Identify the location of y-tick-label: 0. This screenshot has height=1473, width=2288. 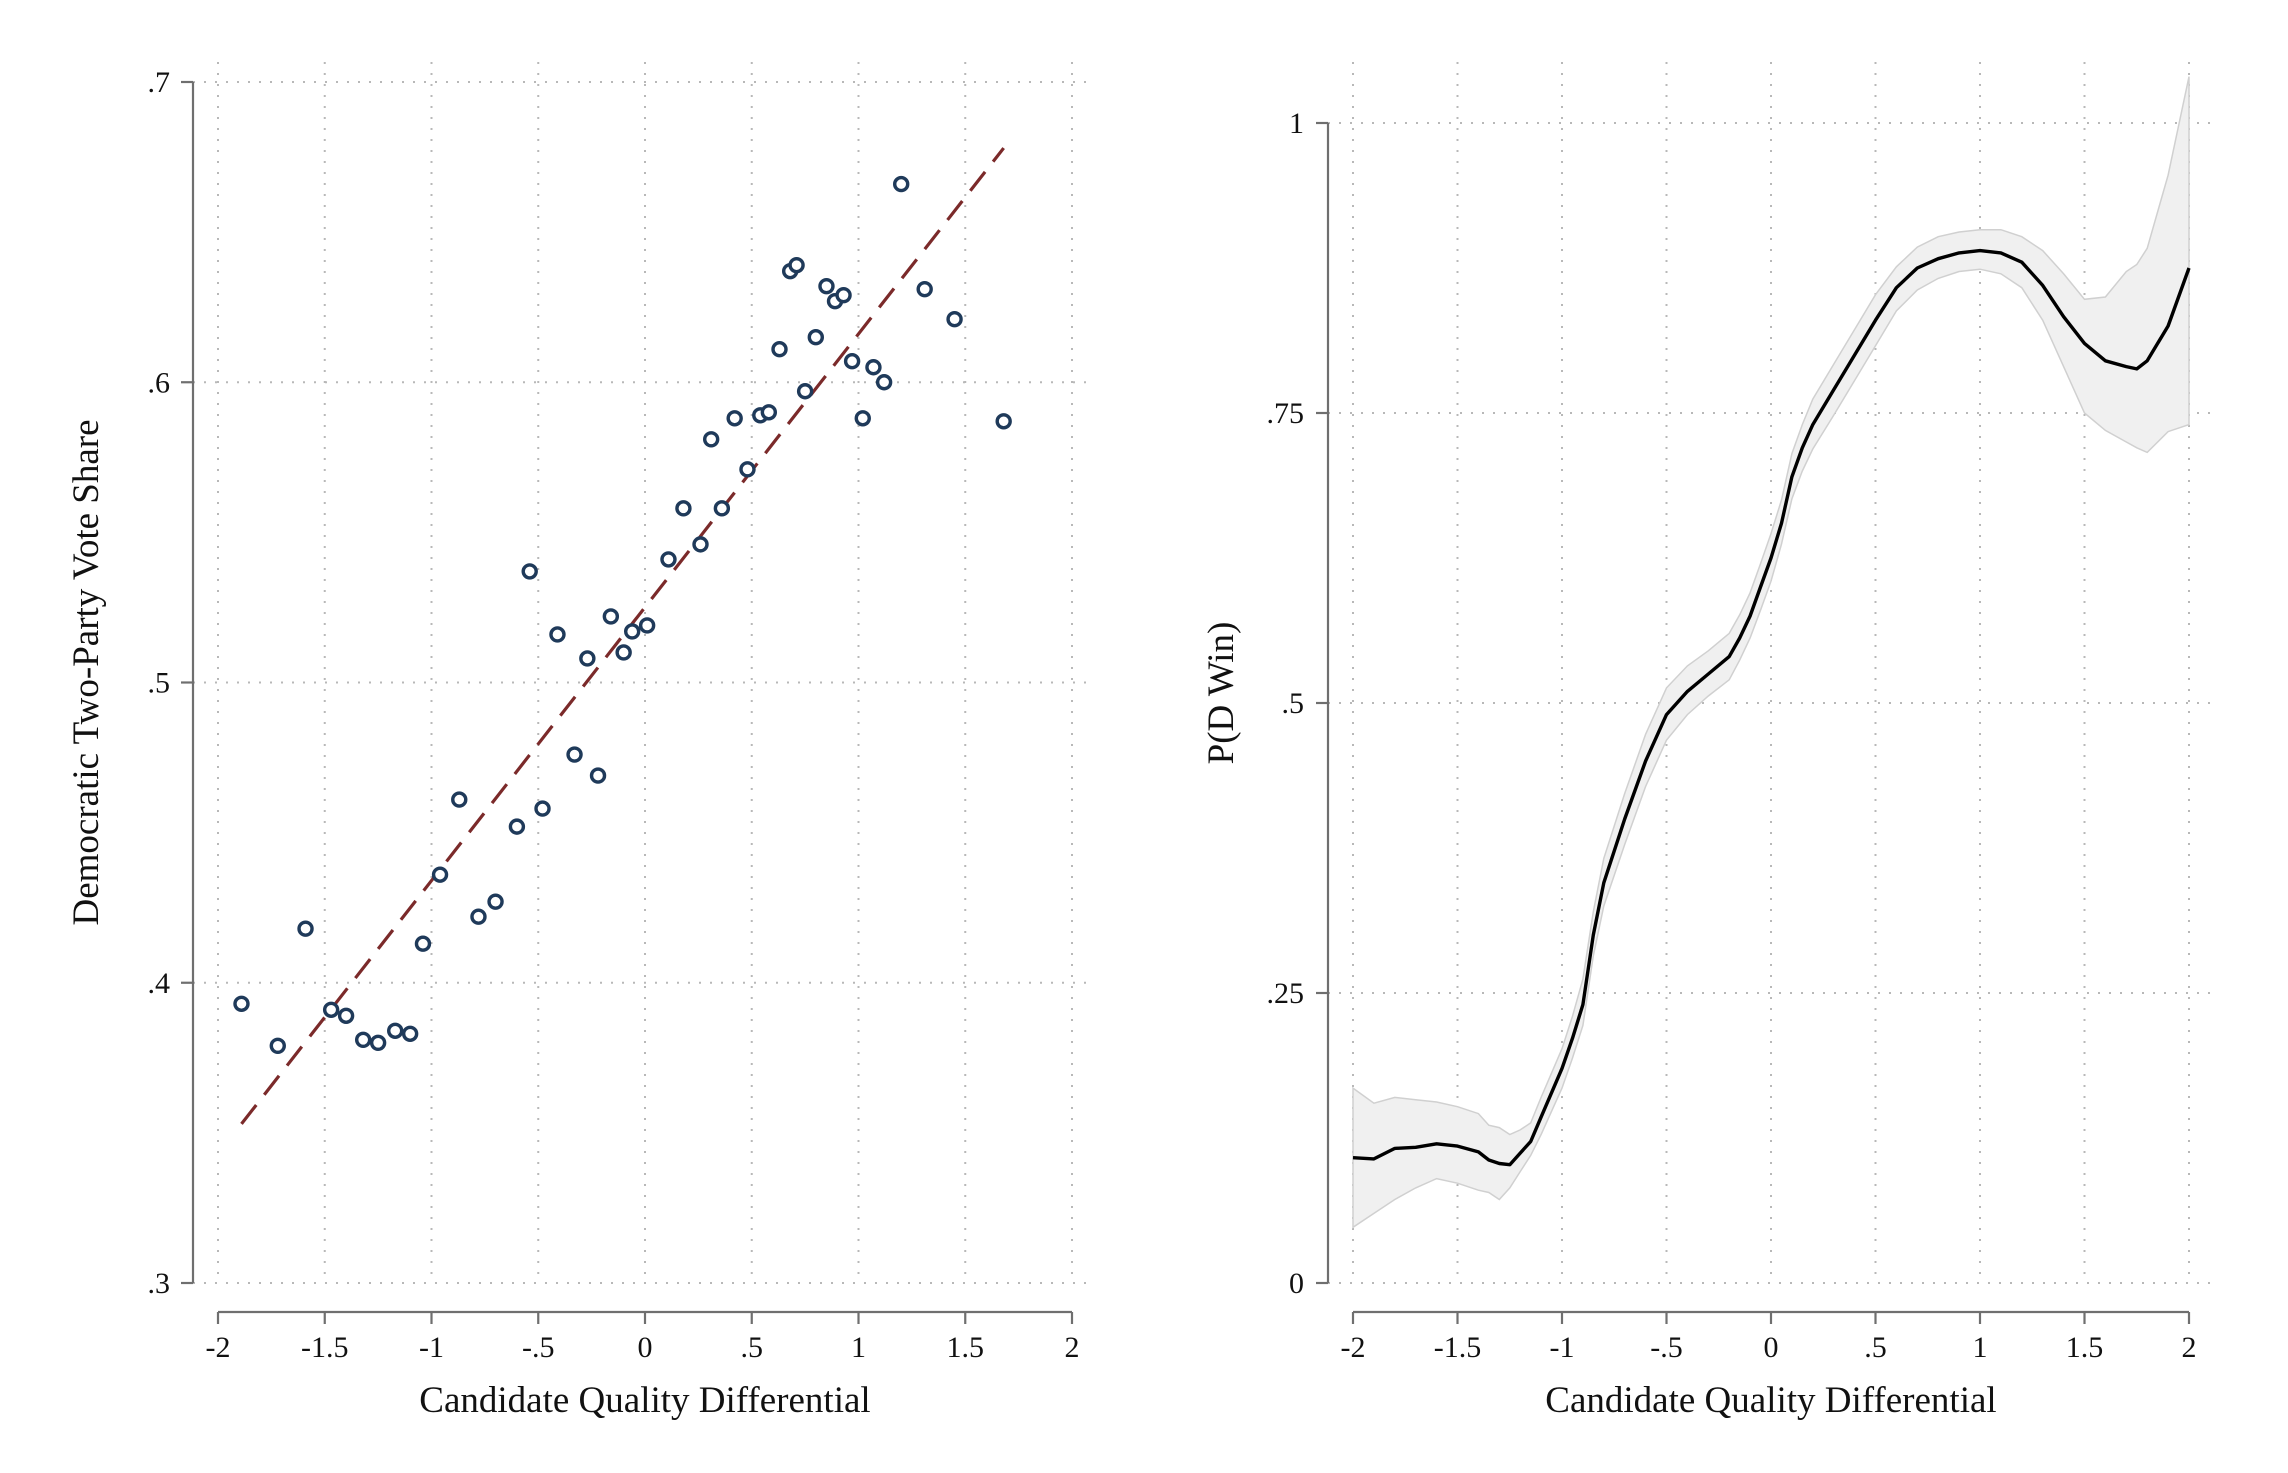
(1296, 1283).